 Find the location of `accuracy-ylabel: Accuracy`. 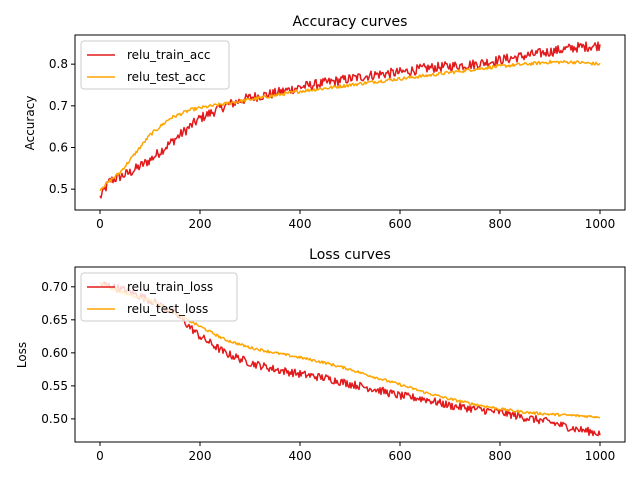

accuracy-ylabel: Accuracy is located at coordinates (30, 123).